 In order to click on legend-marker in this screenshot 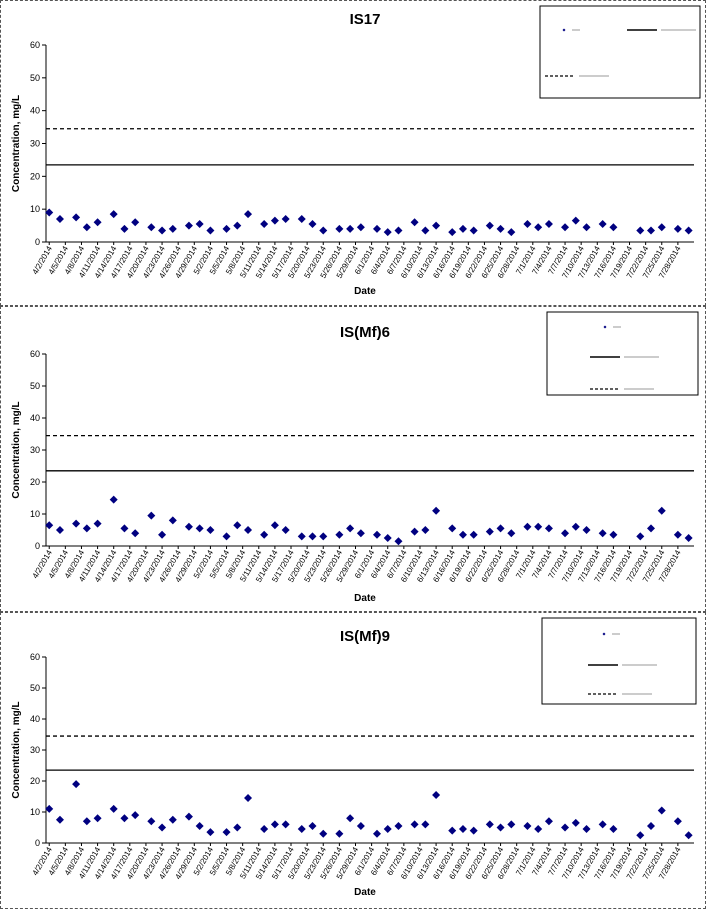, I will do `click(605, 327)`.